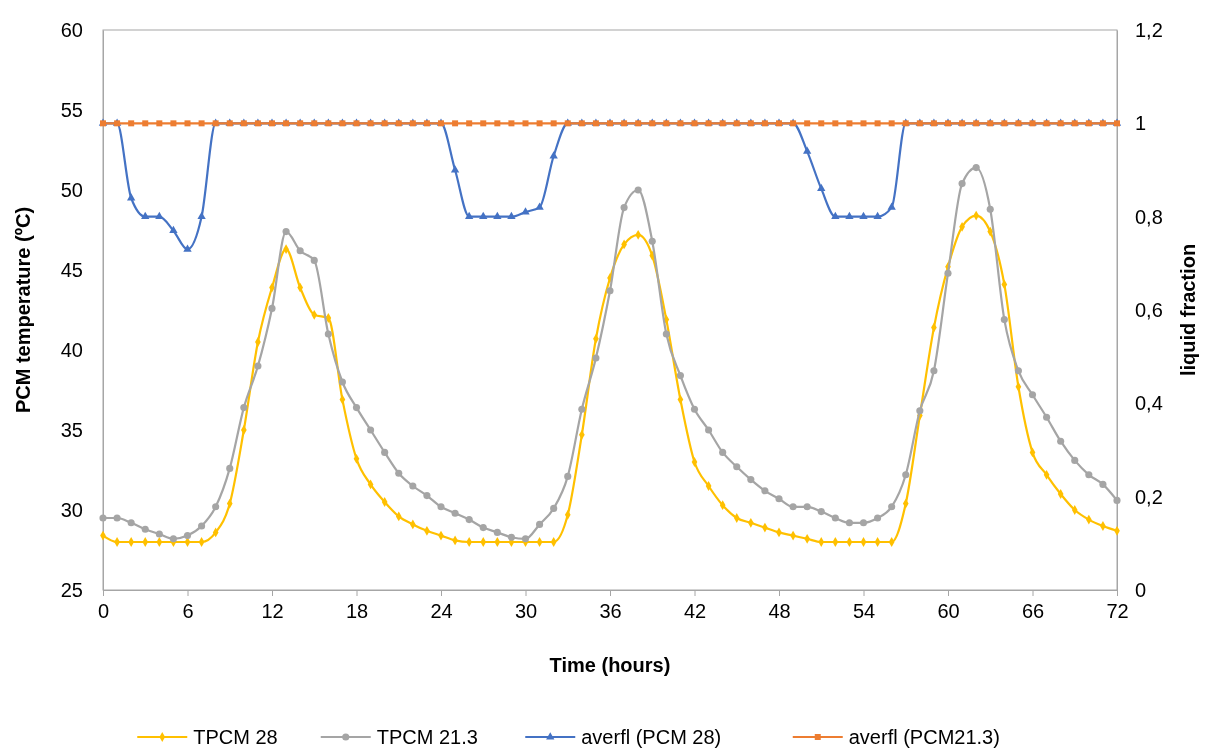  I want to click on x-tick-label: 6, so click(188, 611).